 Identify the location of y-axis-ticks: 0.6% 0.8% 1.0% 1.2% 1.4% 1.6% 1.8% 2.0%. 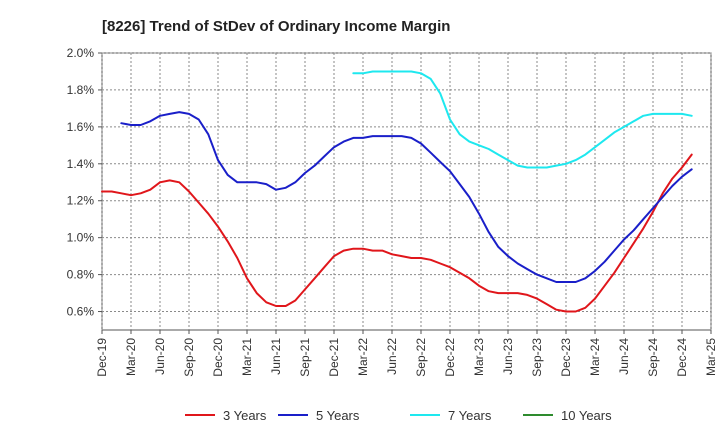
(84, 182).